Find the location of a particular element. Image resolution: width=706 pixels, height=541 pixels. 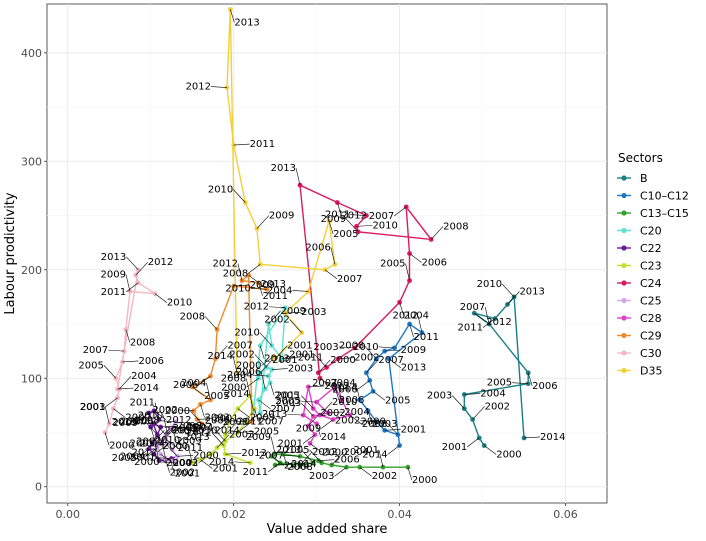

legend-label: D35 is located at coordinates (651, 371).